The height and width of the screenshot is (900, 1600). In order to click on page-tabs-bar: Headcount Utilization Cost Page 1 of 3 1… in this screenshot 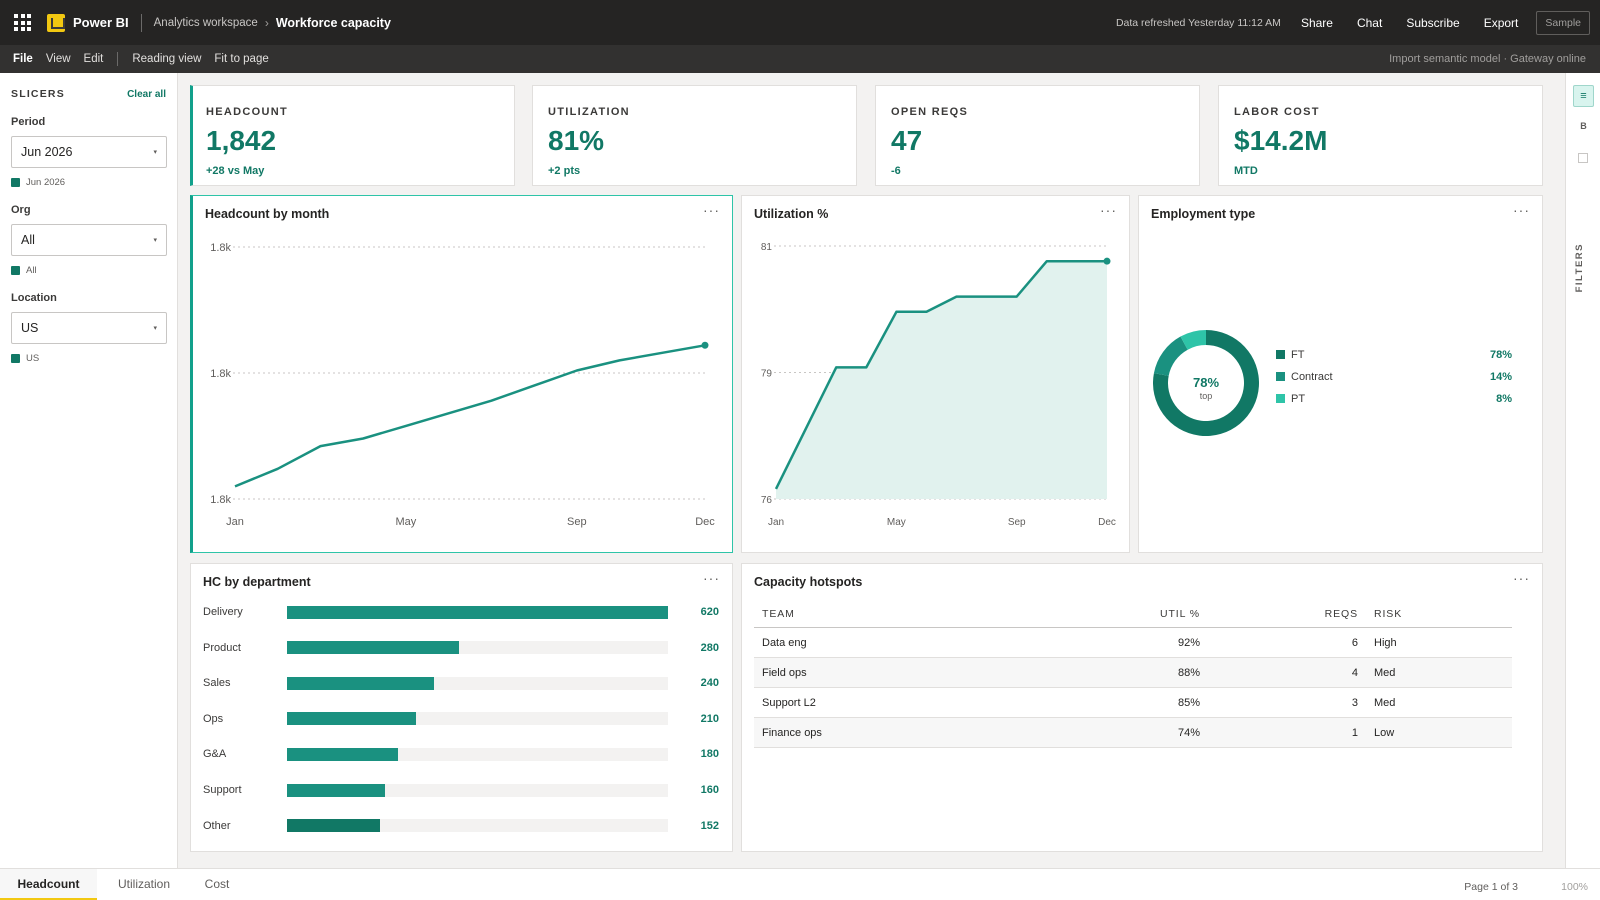, I will do `click(800, 884)`.